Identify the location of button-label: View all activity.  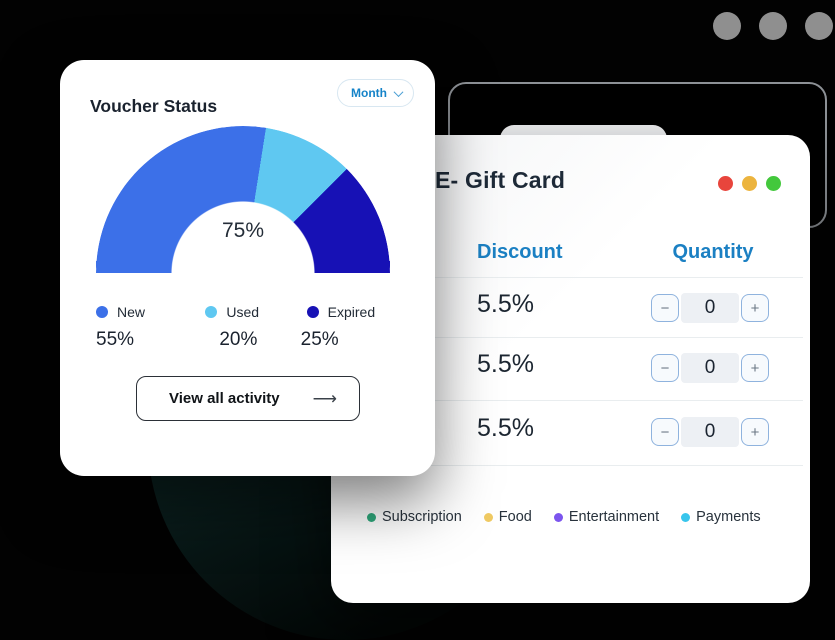
(224, 398).